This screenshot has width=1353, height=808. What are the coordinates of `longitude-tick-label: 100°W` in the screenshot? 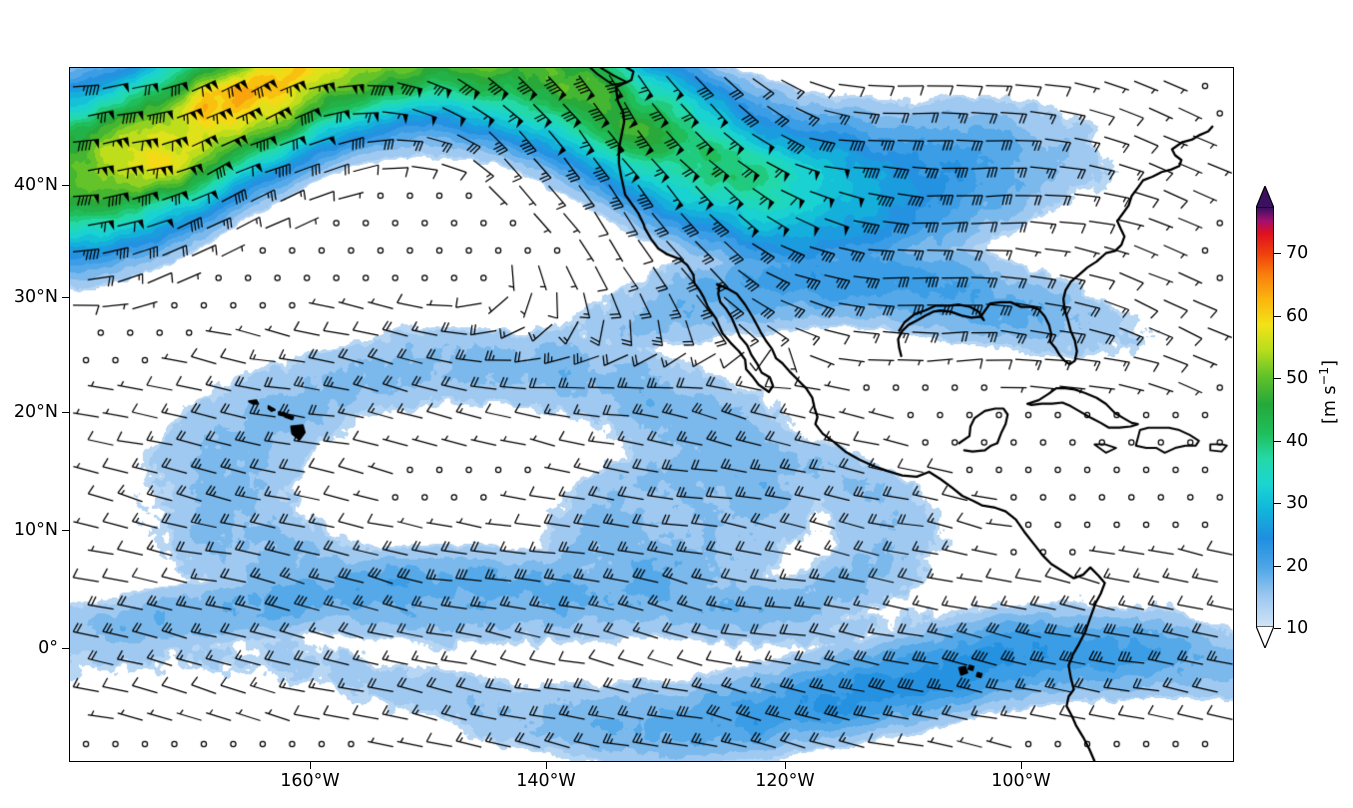 It's located at (1021, 781).